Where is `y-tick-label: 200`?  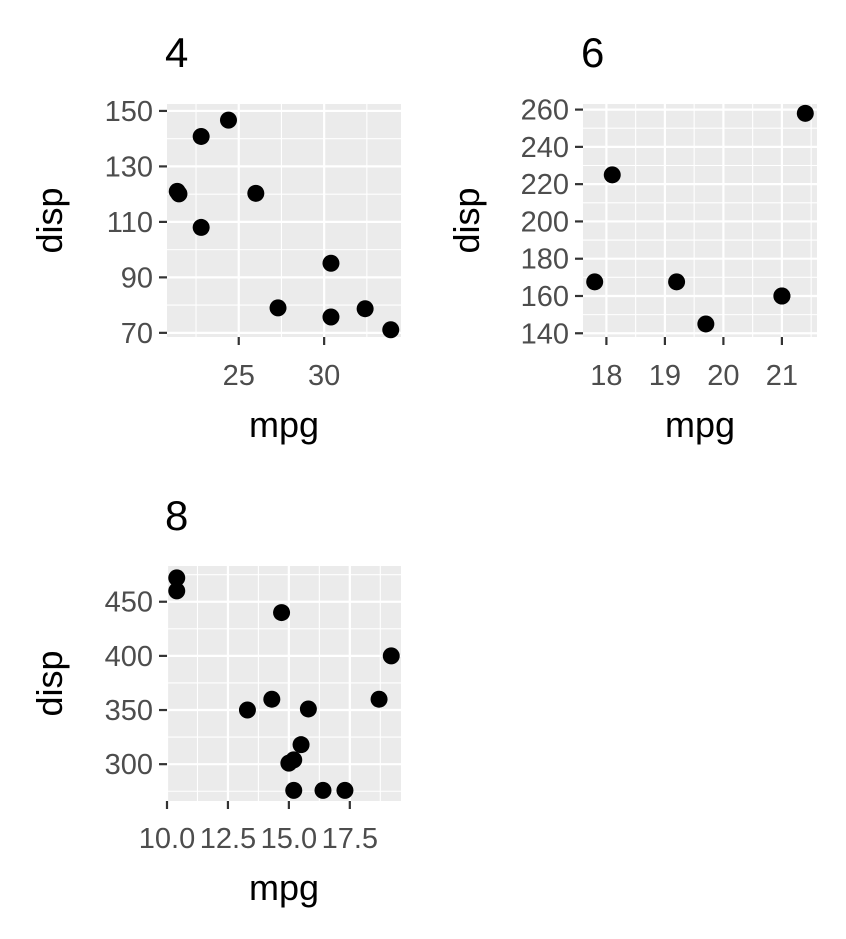 y-tick-label: 200 is located at coordinates (545, 222).